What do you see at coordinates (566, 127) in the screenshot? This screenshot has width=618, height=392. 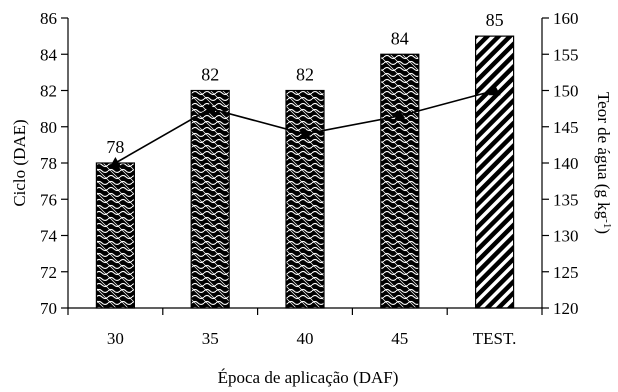 I see `y2-tick-label: 145` at bounding box center [566, 127].